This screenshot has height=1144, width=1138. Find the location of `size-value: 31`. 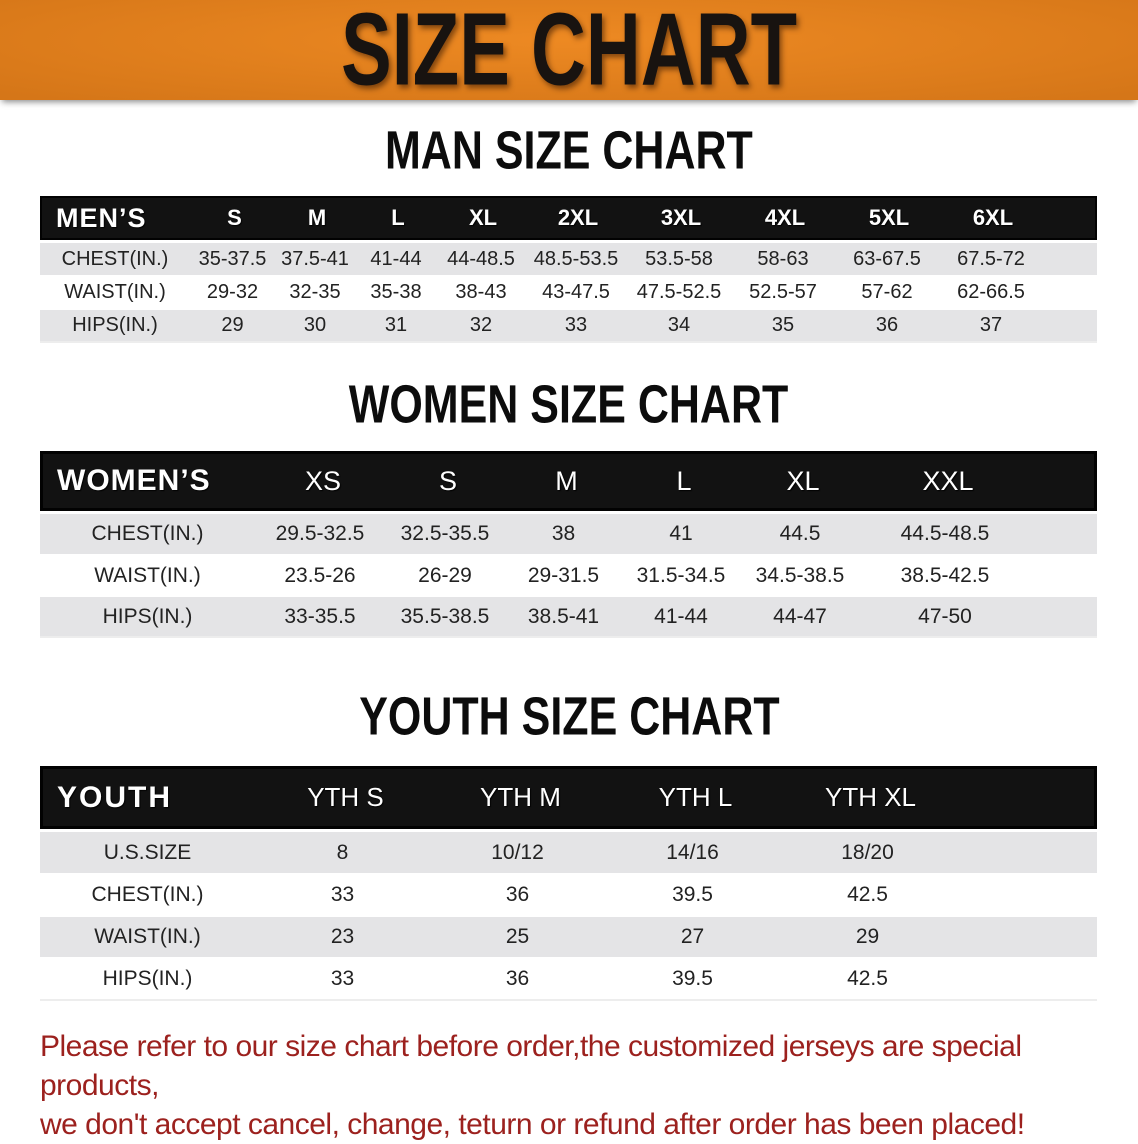

size-value: 31 is located at coordinates (396, 325).